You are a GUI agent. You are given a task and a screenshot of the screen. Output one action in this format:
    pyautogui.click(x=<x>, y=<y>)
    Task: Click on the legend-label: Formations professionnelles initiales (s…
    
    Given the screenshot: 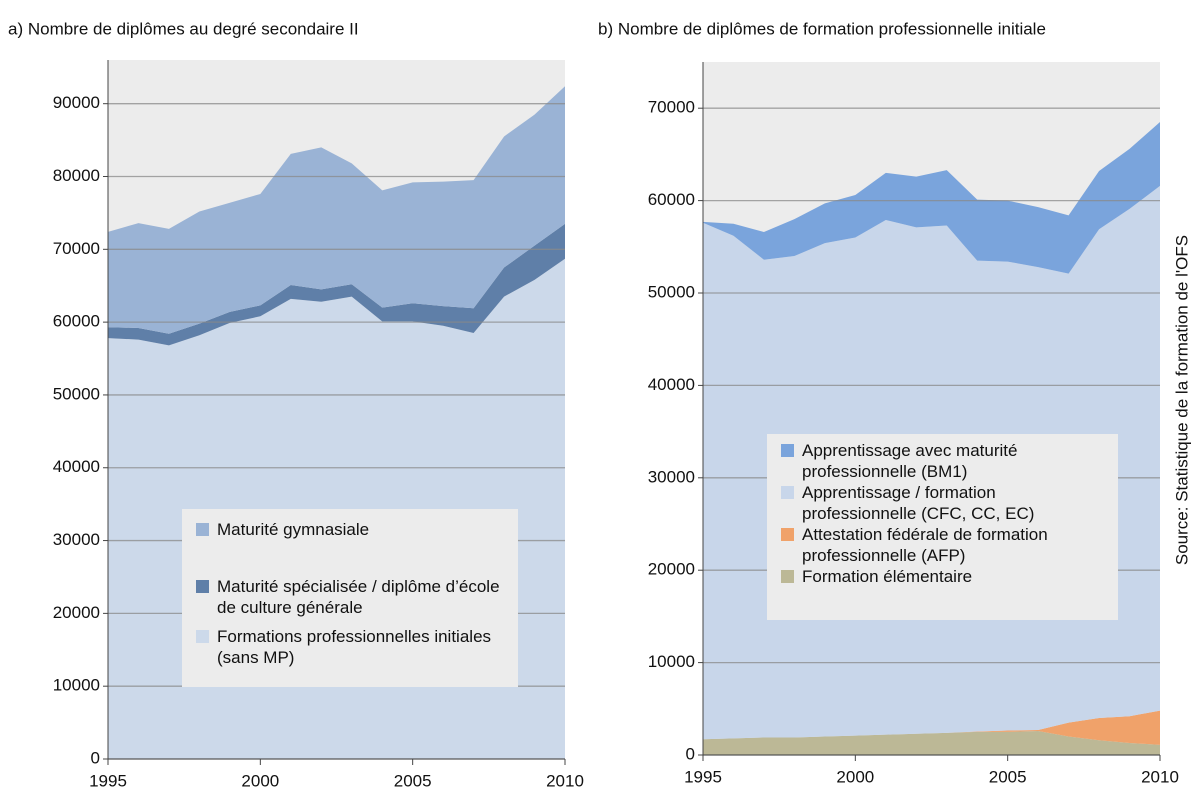 What is the action you would take?
    pyautogui.click(x=354, y=647)
    